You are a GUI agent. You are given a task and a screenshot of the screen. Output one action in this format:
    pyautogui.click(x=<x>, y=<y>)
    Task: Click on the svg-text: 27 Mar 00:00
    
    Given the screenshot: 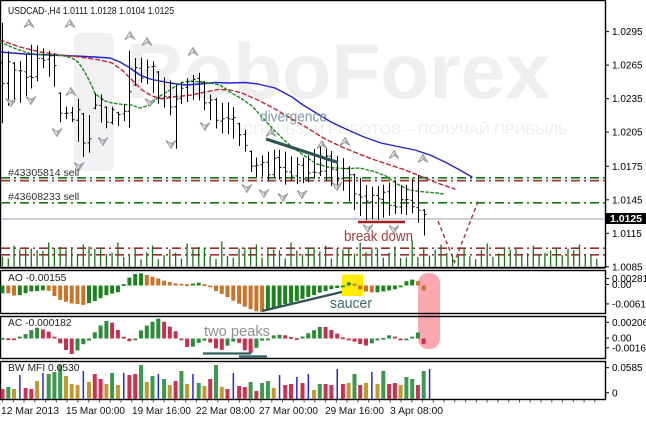 What is the action you would take?
    pyautogui.click(x=288, y=411)
    